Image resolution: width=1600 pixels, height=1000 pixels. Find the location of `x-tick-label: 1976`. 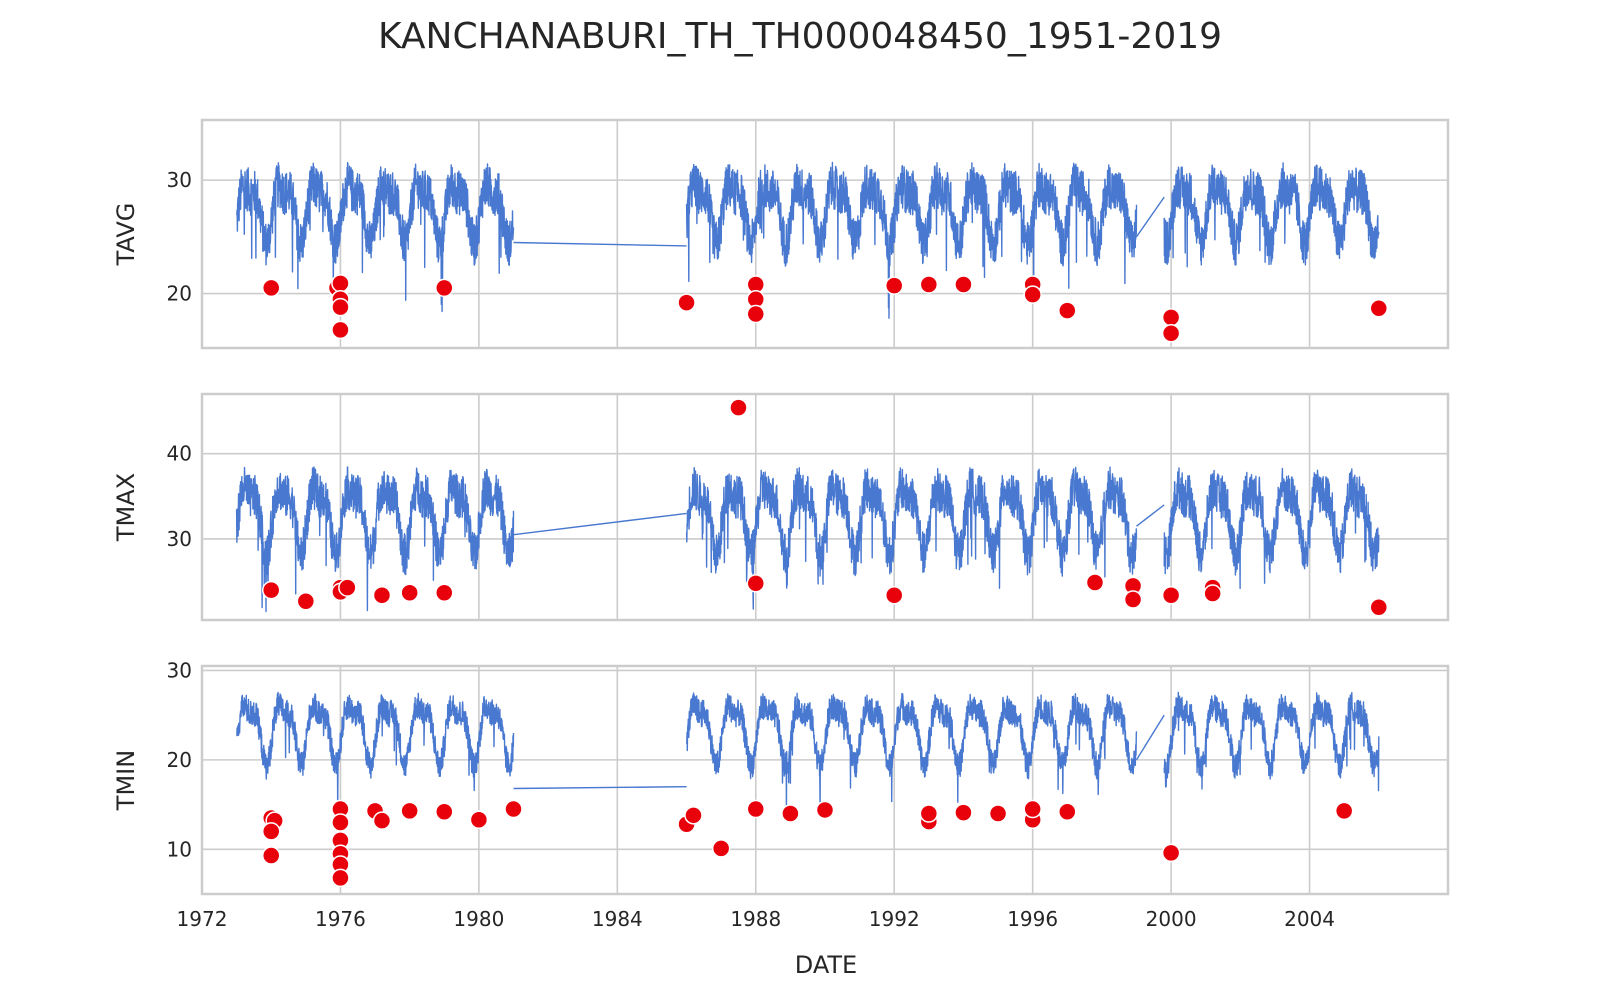

x-tick-label: 1976 is located at coordinates (340, 919).